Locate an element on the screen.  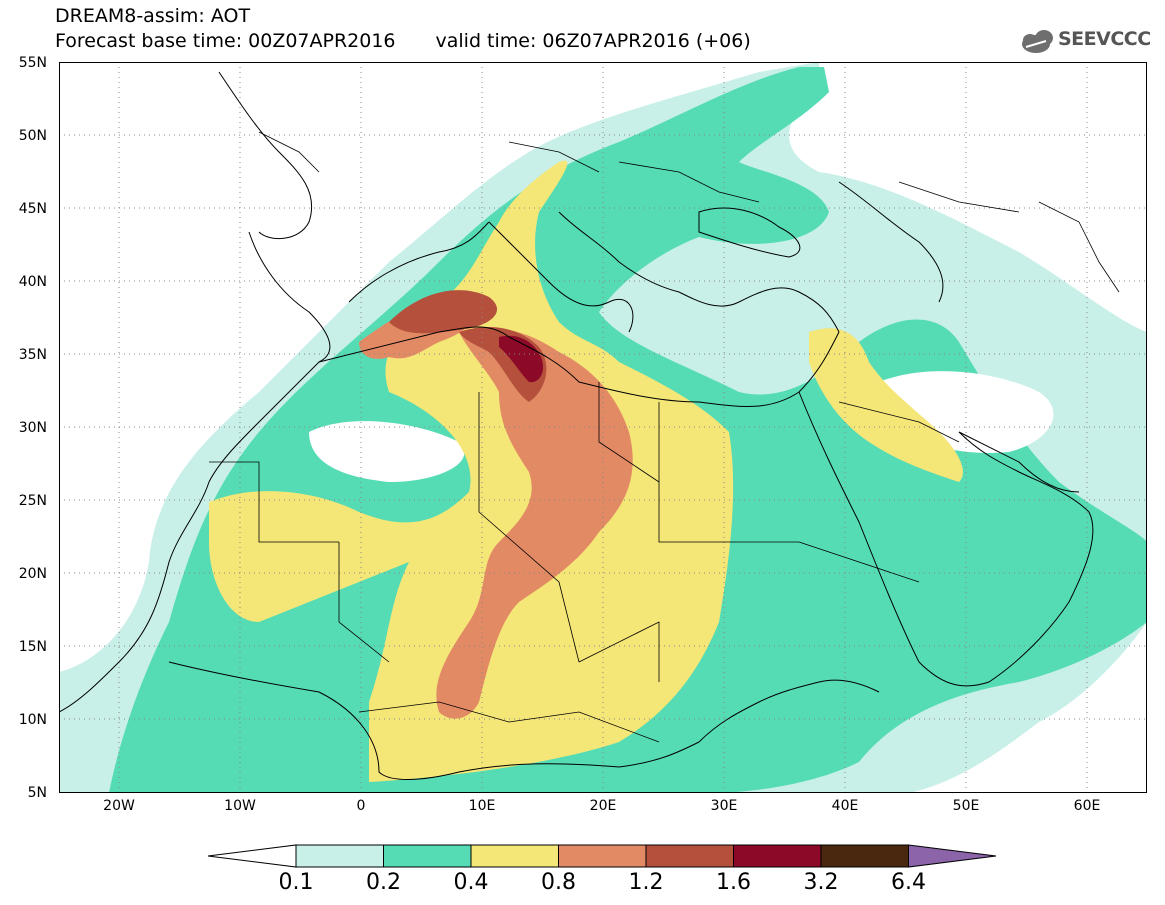
lat-label: 50N is located at coordinates (32, 136).